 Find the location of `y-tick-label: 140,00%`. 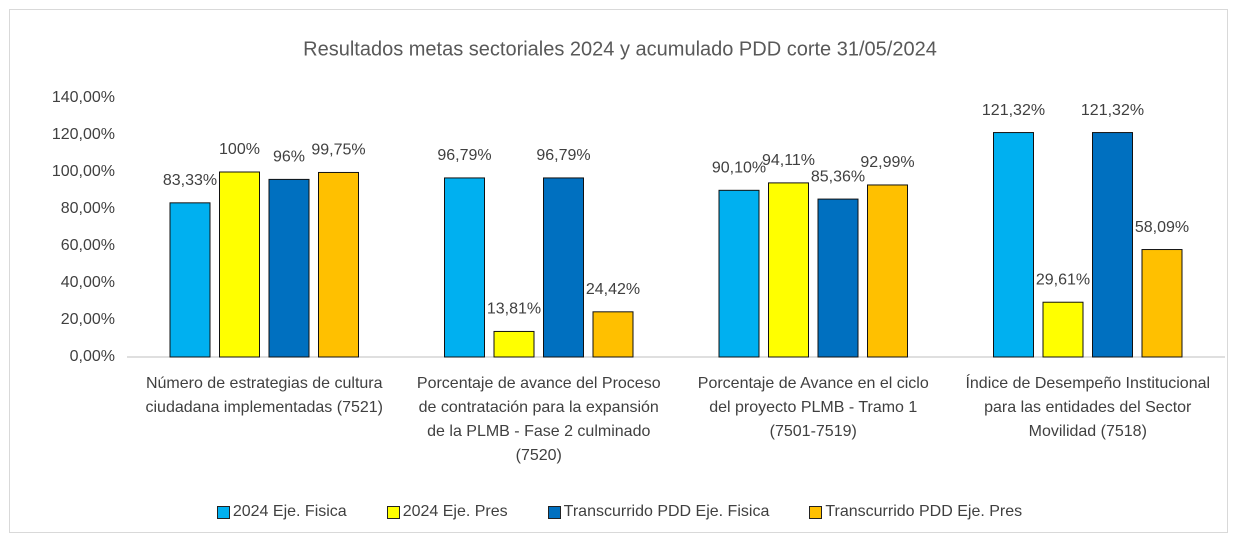

y-tick-label: 140,00% is located at coordinates (83, 97).